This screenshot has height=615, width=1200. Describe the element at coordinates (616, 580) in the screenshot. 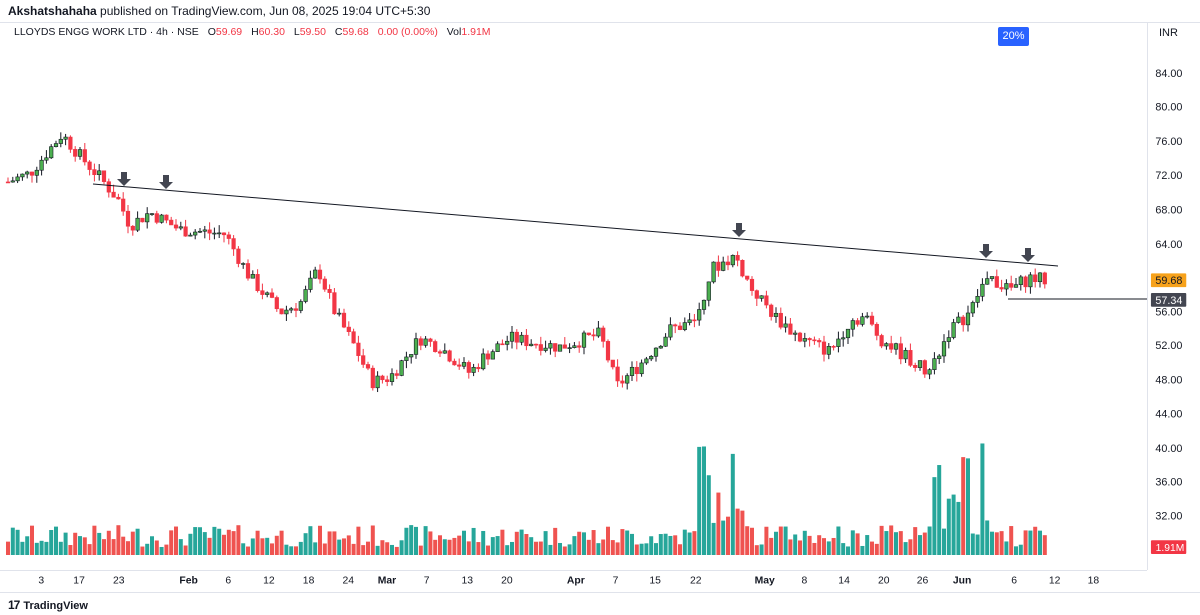

I see `time-tick-label: 7` at that location.